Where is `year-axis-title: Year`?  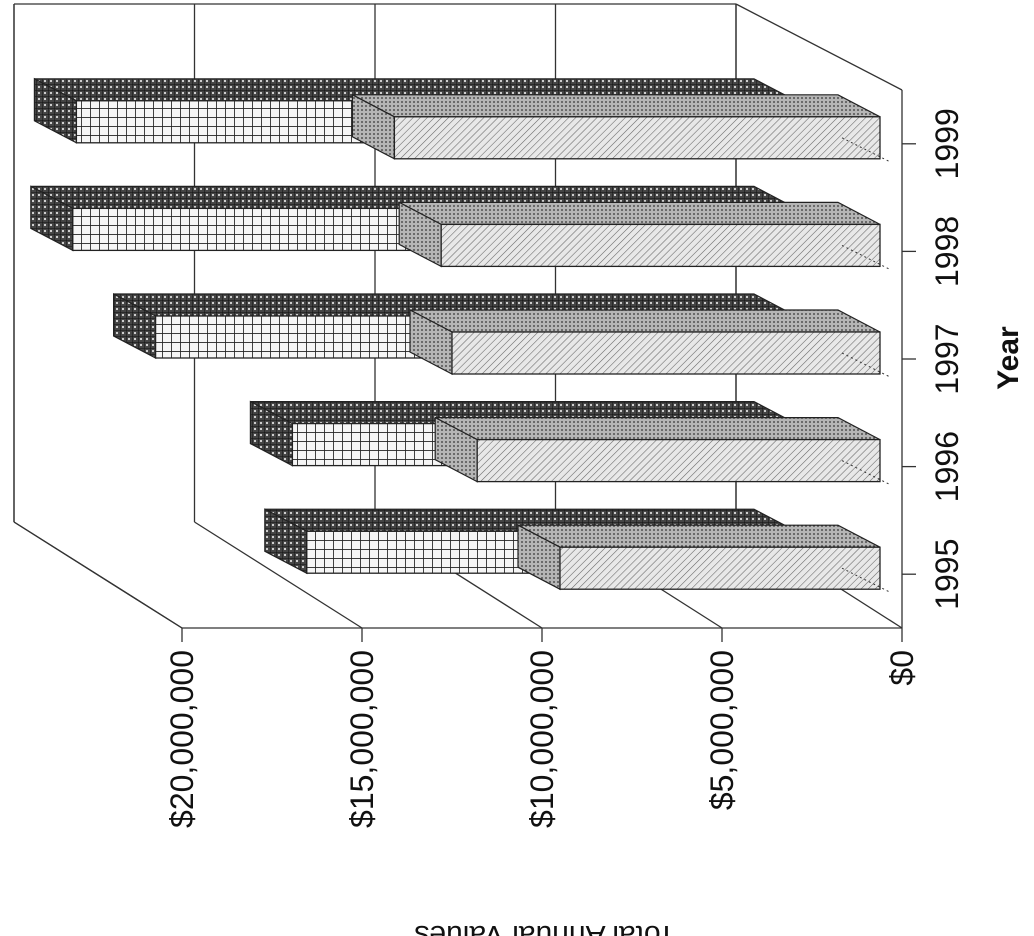
year-axis-title: Year is located at coordinates (1008, 358).